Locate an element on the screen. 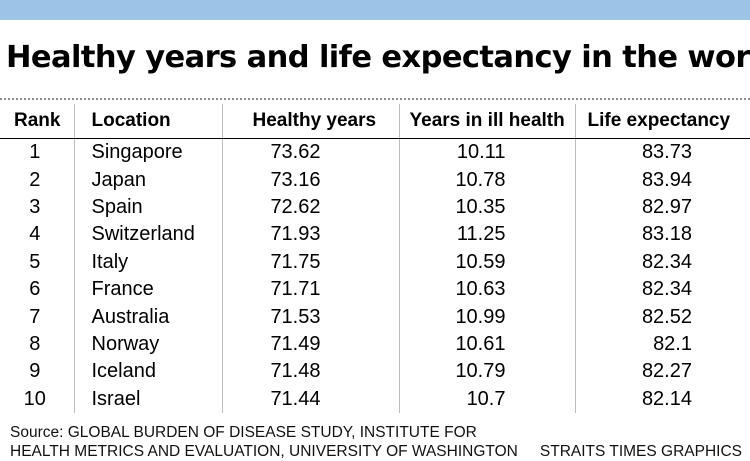 This screenshot has height=461, width=750. dotted-divider is located at coordinates (375, 99).